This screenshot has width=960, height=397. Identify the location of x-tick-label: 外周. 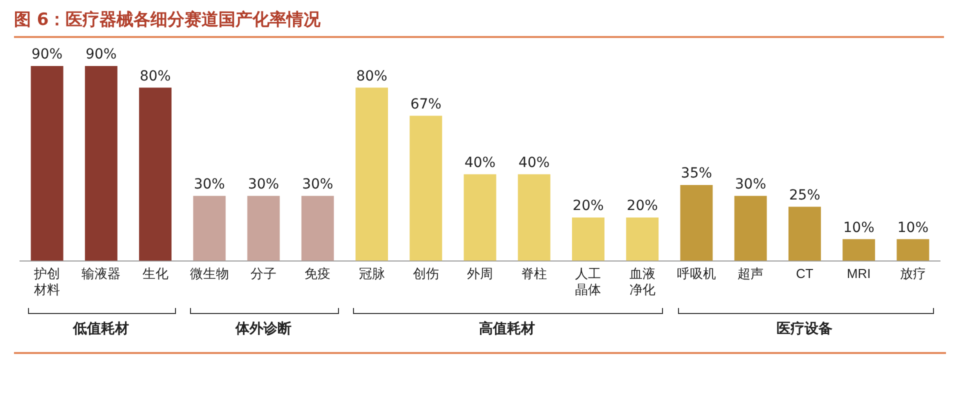
(480, 274).